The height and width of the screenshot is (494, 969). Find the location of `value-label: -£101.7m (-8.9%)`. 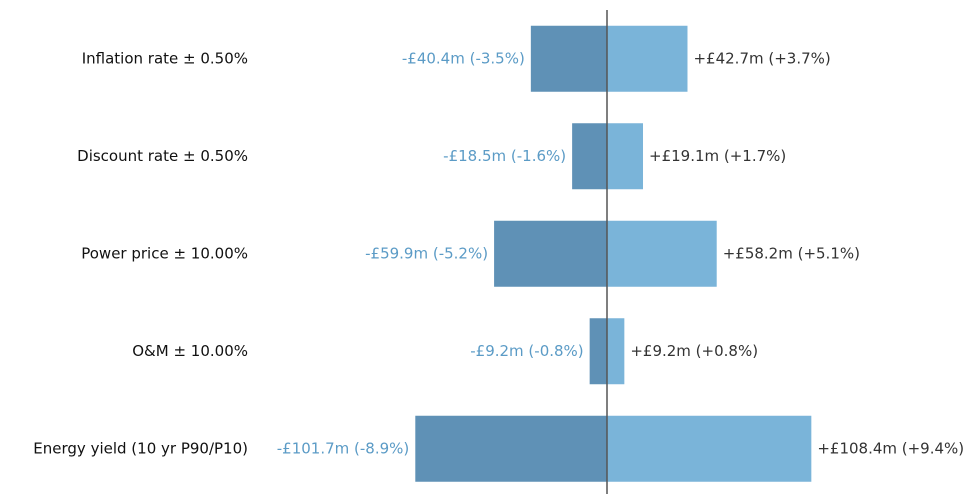

value-label: -£101.7m (-8.9%) is located at coordinates (343, 448).